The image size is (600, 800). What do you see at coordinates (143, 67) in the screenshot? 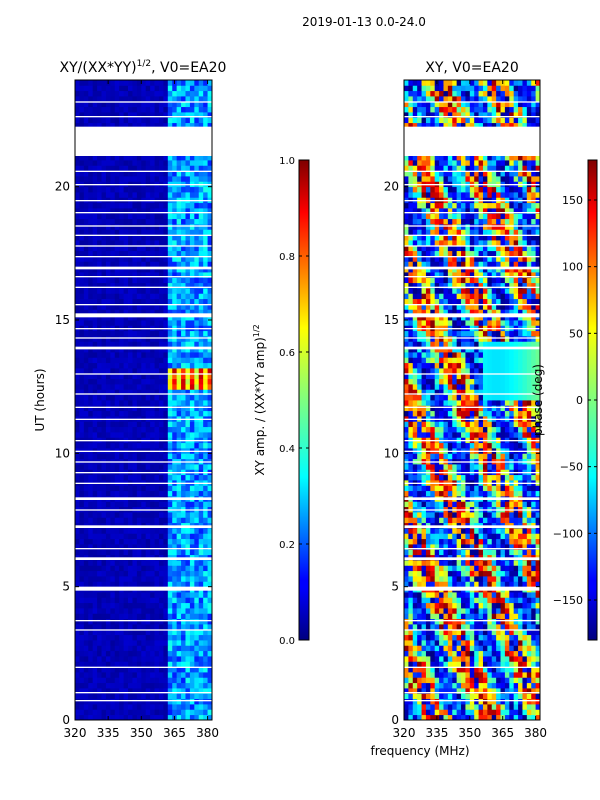
I see `amplitude-title: XY/(XX*YY)1/2, V0=EA20` at bounding box center [143, 67].